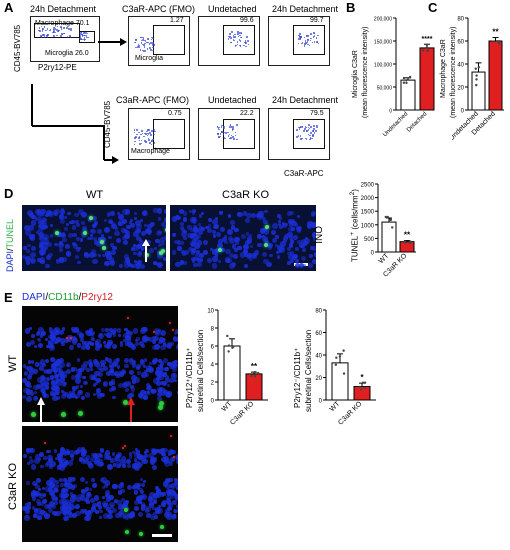 The height and width of the screenshot is (550, 510). Describe the element at coordinates (57, 30) in the screenshot. I see `macrophage-gate` at that location.